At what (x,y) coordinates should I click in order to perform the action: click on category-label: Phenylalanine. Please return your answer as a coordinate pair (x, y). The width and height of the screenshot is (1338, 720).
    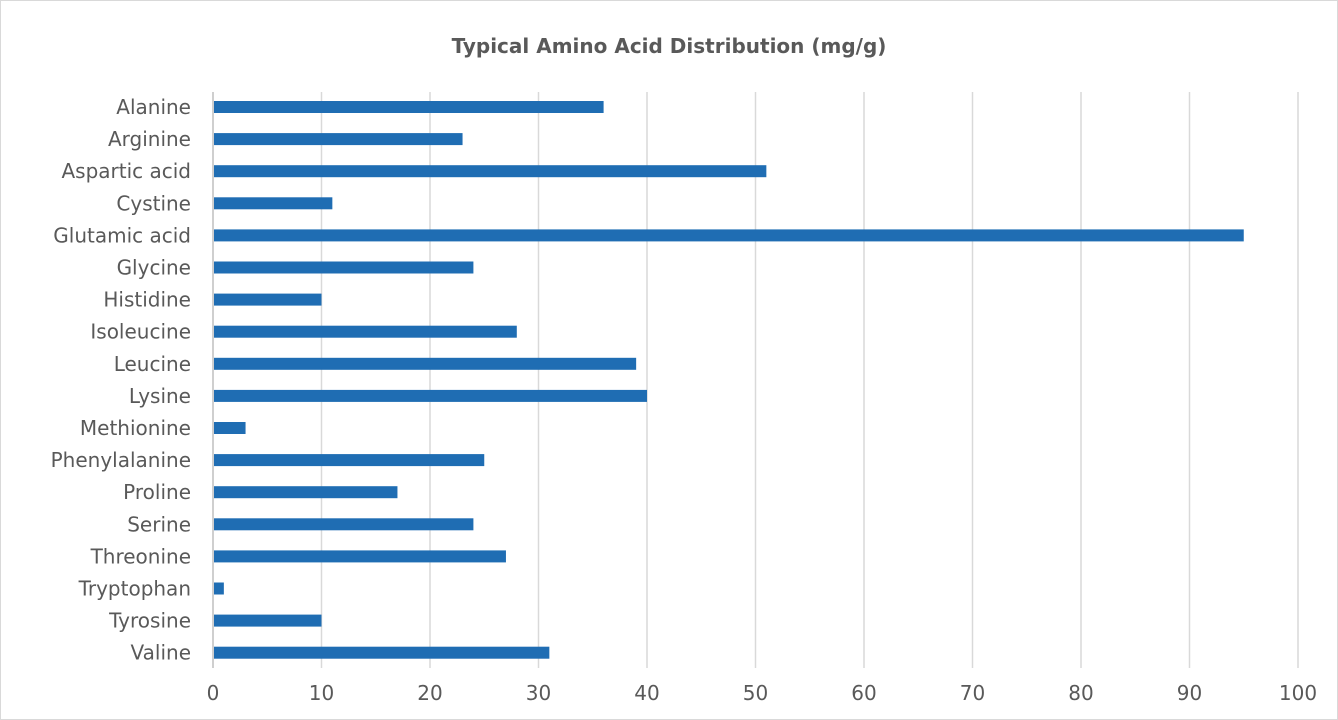
    Looking at the image, I should click on (121, 460).